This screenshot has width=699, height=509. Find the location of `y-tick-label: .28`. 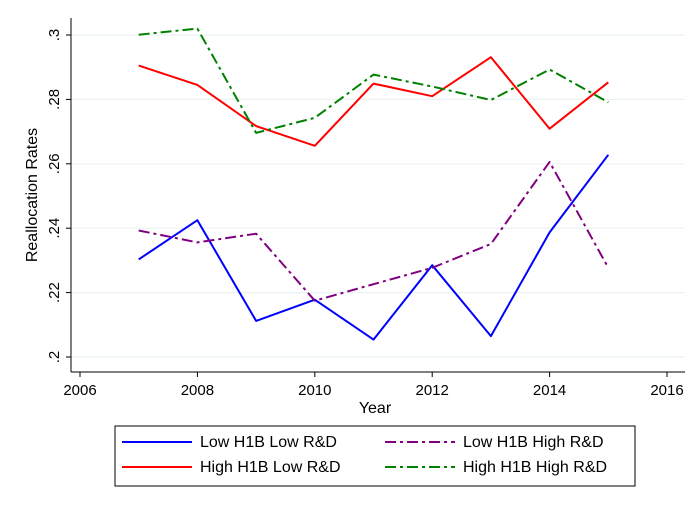

y-tick-label: .28 is located at coordinates (54, 99).